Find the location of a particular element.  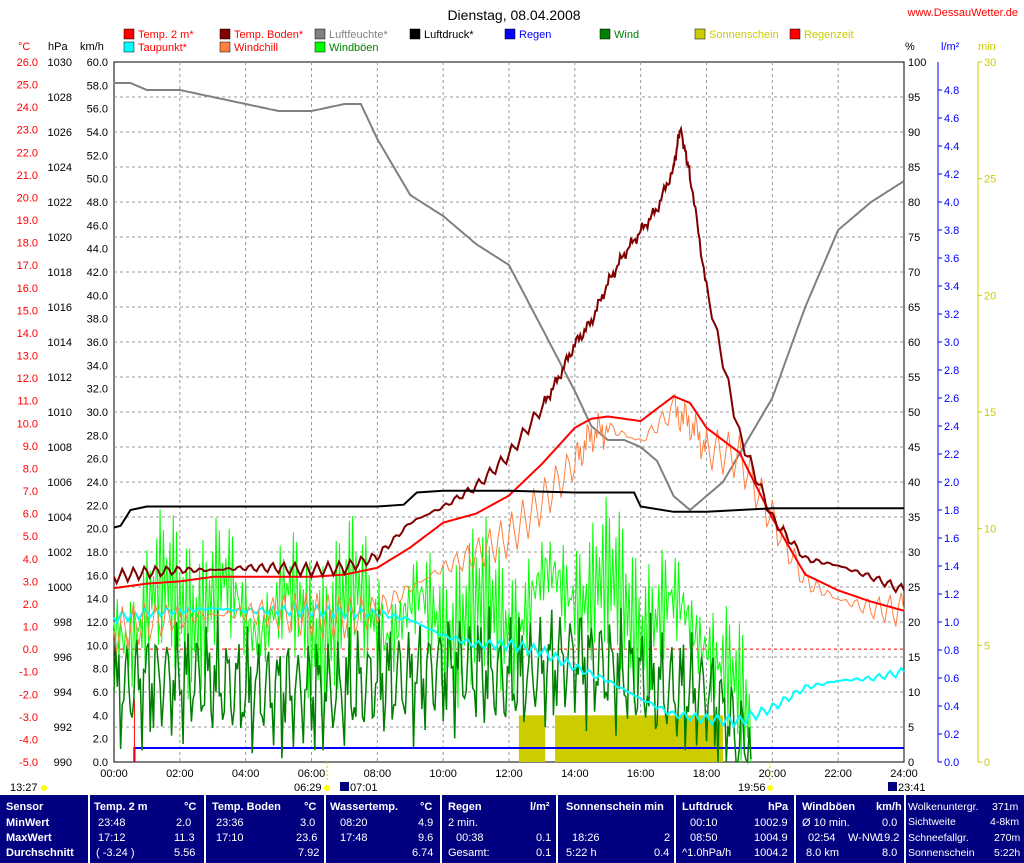

tick-percent: 65 is located at coordinates (914, 308).